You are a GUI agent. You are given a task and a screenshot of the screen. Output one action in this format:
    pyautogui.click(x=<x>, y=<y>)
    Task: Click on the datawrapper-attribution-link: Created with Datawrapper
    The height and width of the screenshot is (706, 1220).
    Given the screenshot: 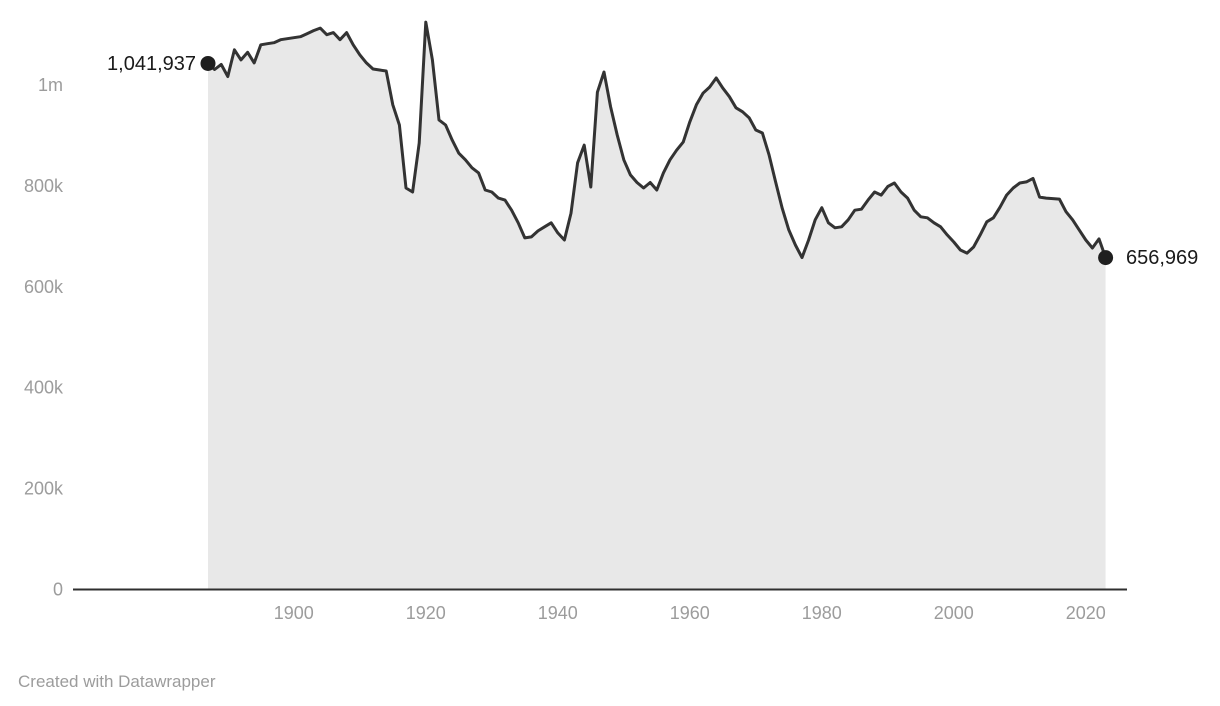 What is the action you would take?
    pyautogui.click(x=117, y=681)
    